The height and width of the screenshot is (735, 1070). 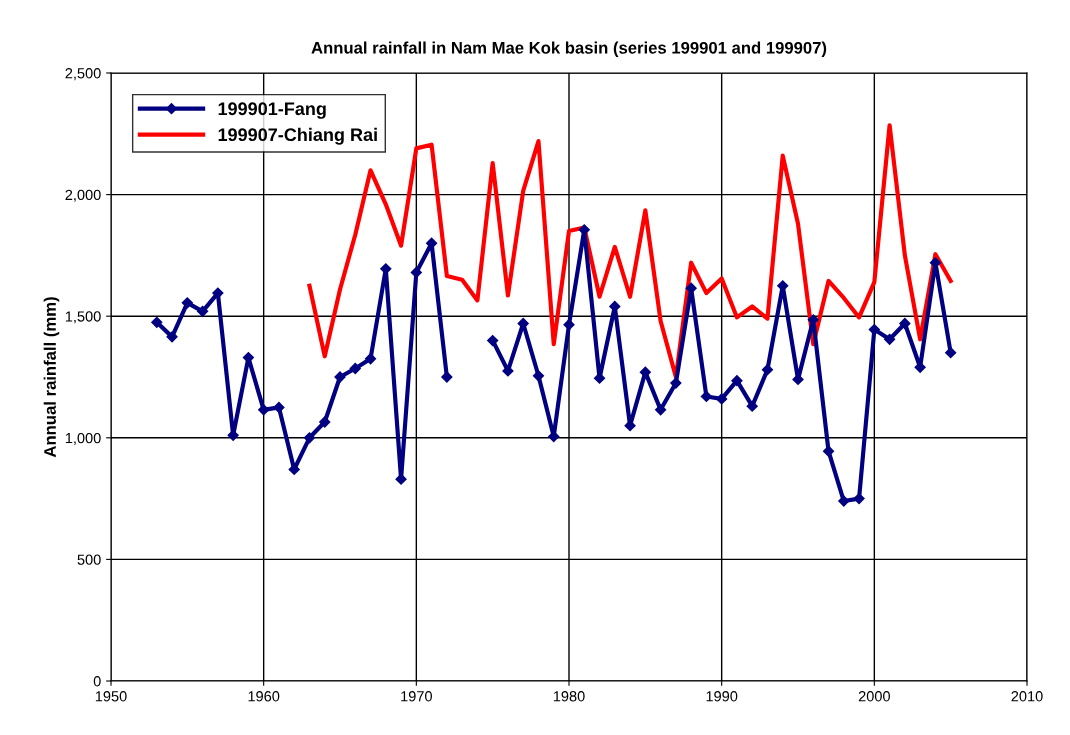 What do you see at coordinates (297, 136) in the screenshot?
I see `legend-label: 199907-Chiang Rai` at bounding box center [297, 136].